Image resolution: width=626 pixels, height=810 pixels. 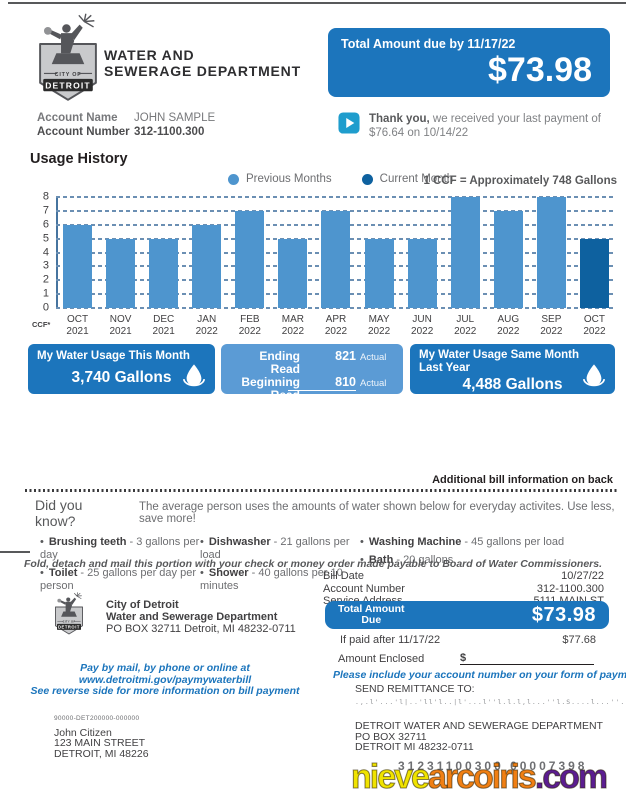 I want to click on bar-cell-apr-2022, so click(x=335, y=252).